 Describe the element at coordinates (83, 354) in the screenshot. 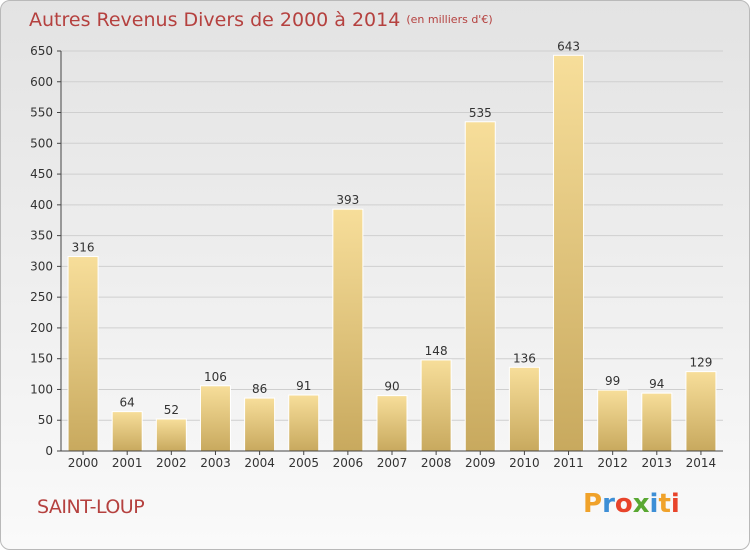

I see `bar-2000` at that location.